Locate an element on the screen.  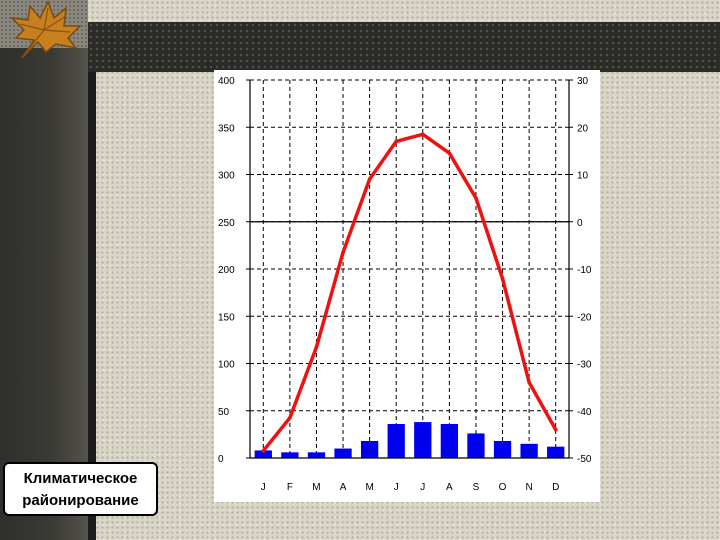
y-right-tick-label: -10 is located at coordinates (584, 270).